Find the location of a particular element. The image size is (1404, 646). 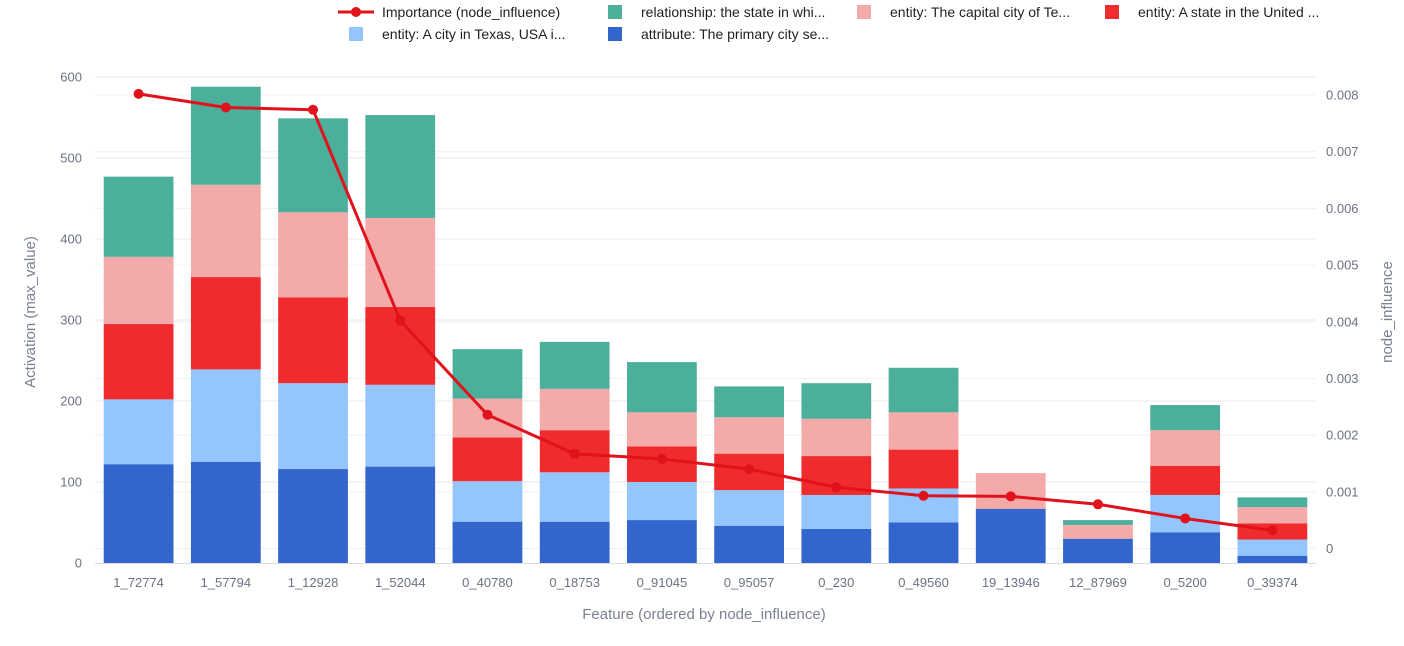

y2-tick-label: 0.006 is located at coordinates (1342, 208).